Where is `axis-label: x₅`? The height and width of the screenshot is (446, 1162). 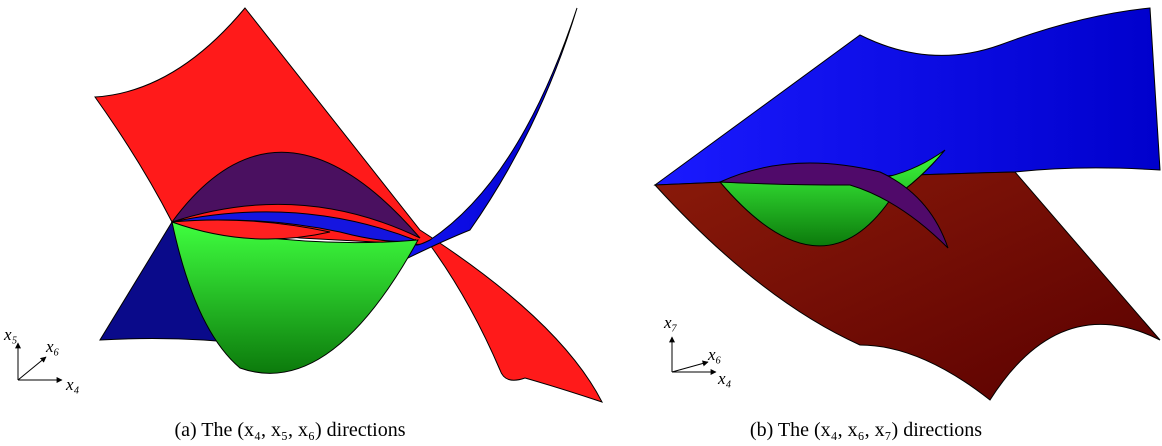
axis-label: x₅ is located at coordinates (10, 334).